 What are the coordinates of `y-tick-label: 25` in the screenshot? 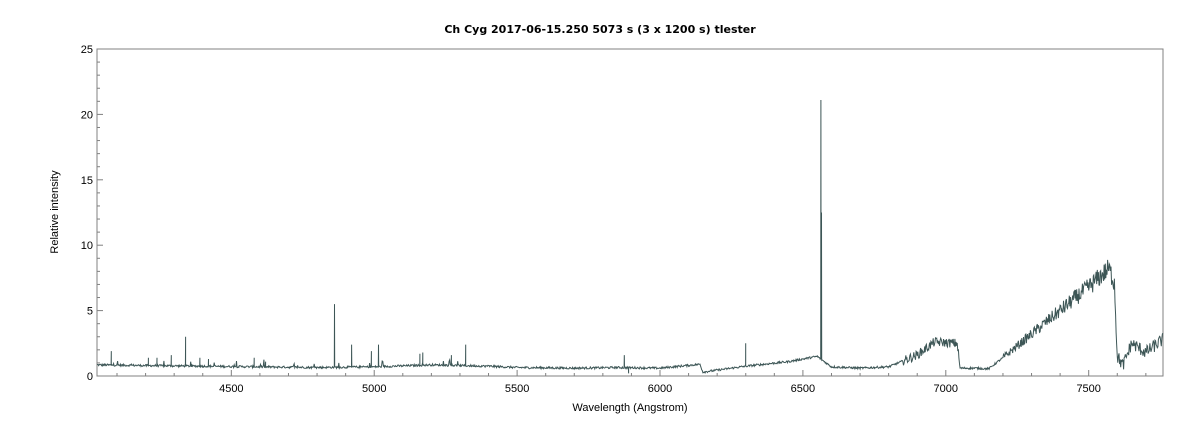 It's located at (87, 50).